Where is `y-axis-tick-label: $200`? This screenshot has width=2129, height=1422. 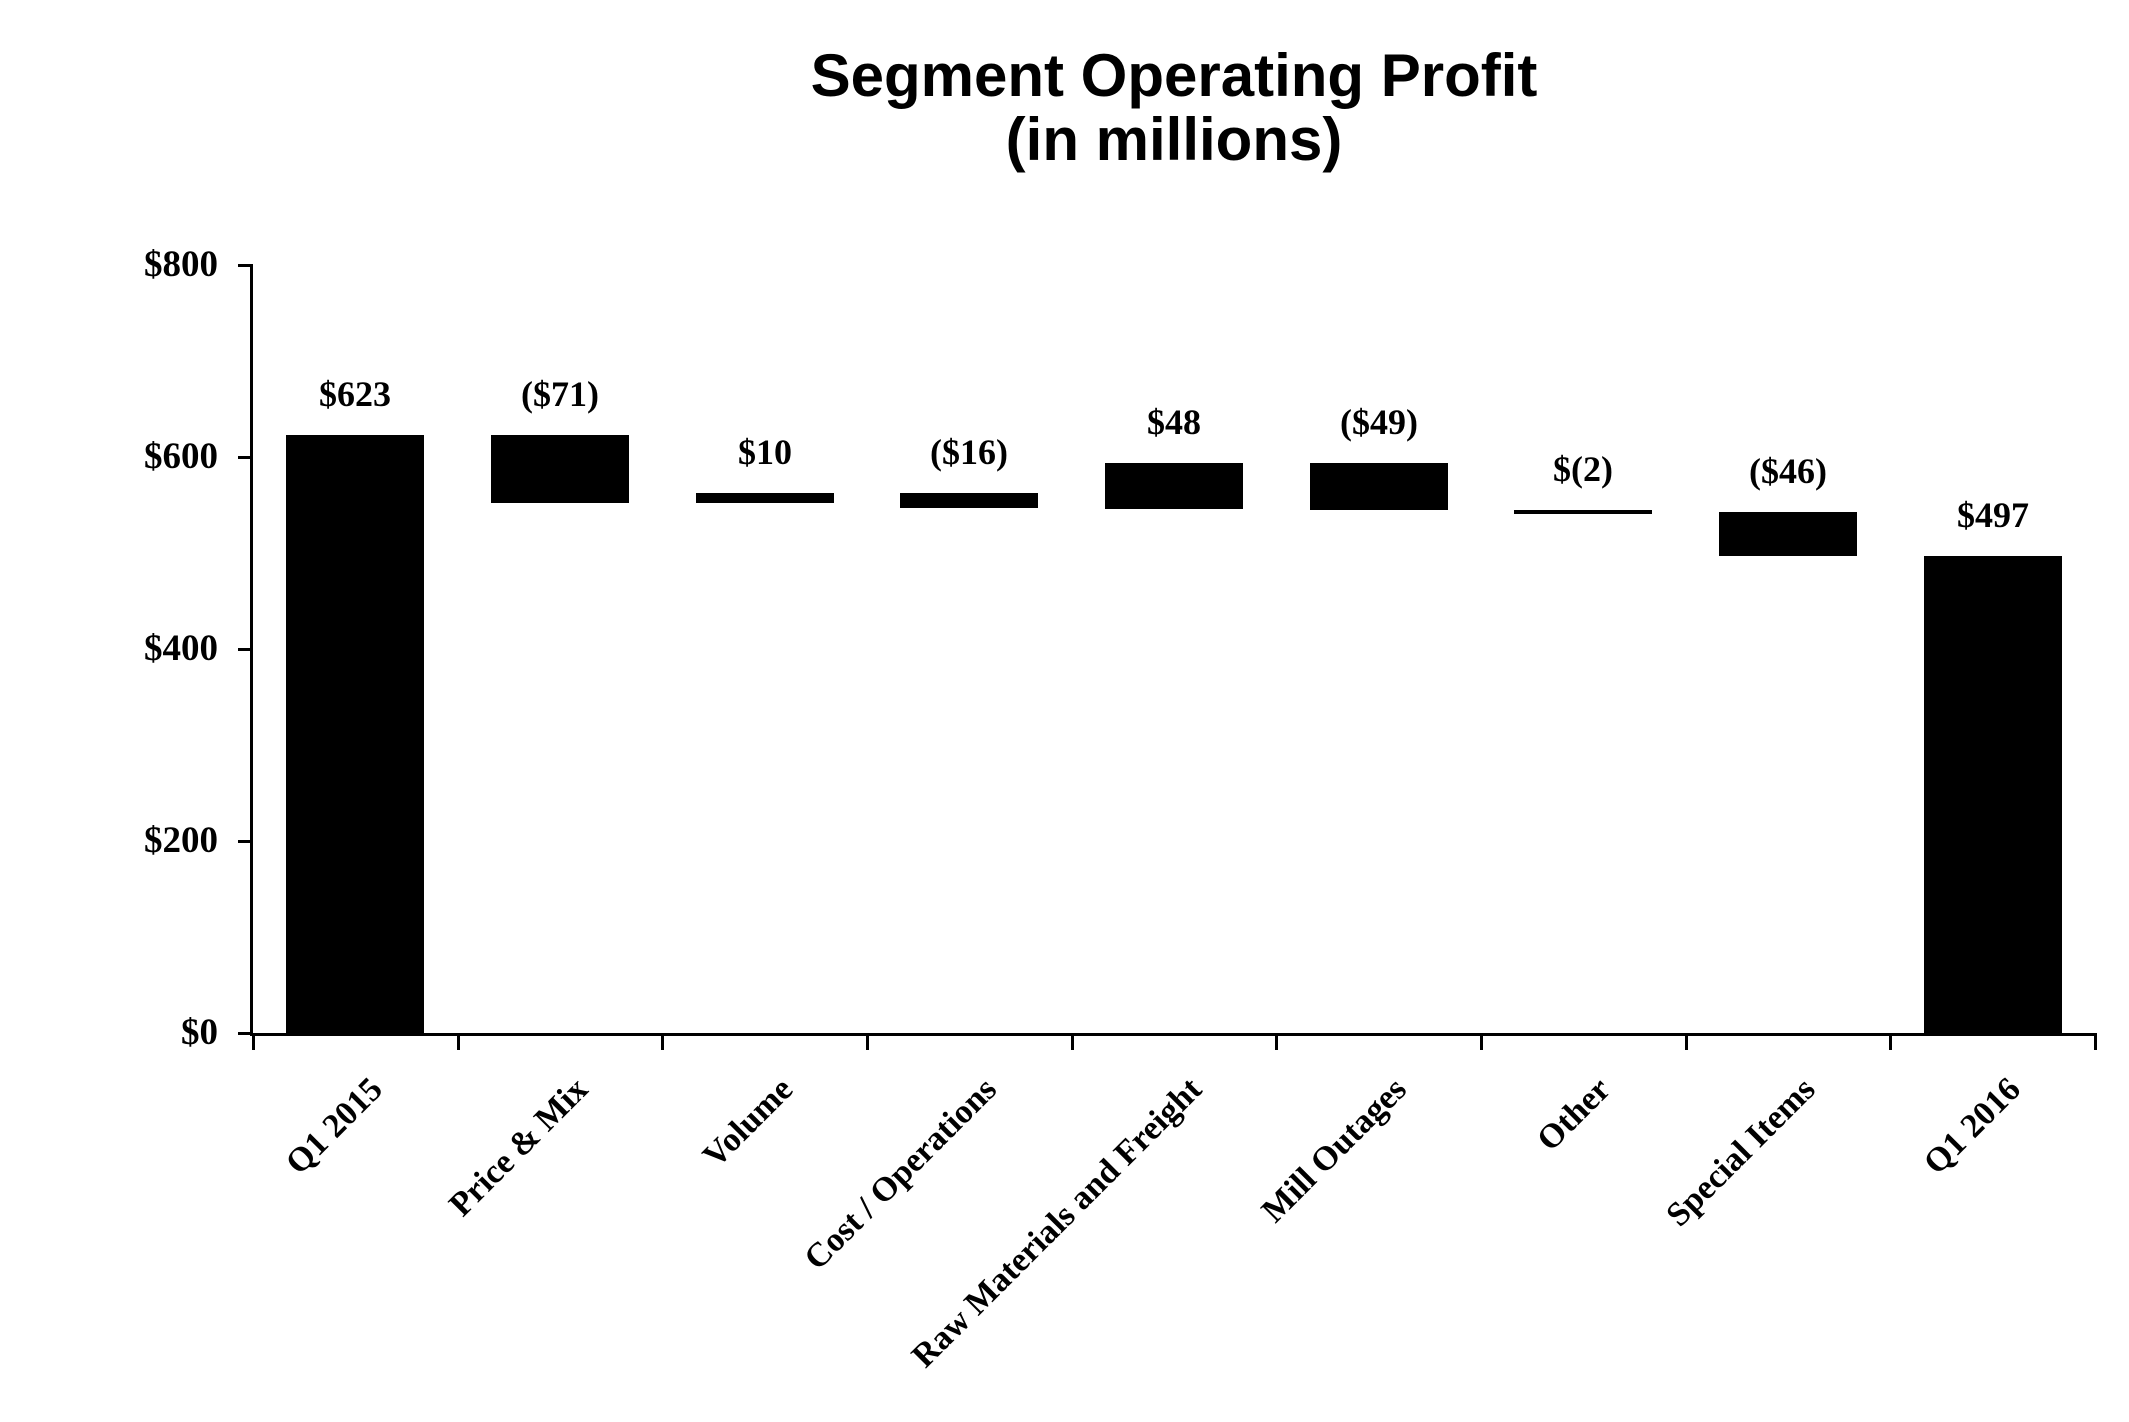 y-axis-tick-label: $200 is located at coordinates (181, 840).